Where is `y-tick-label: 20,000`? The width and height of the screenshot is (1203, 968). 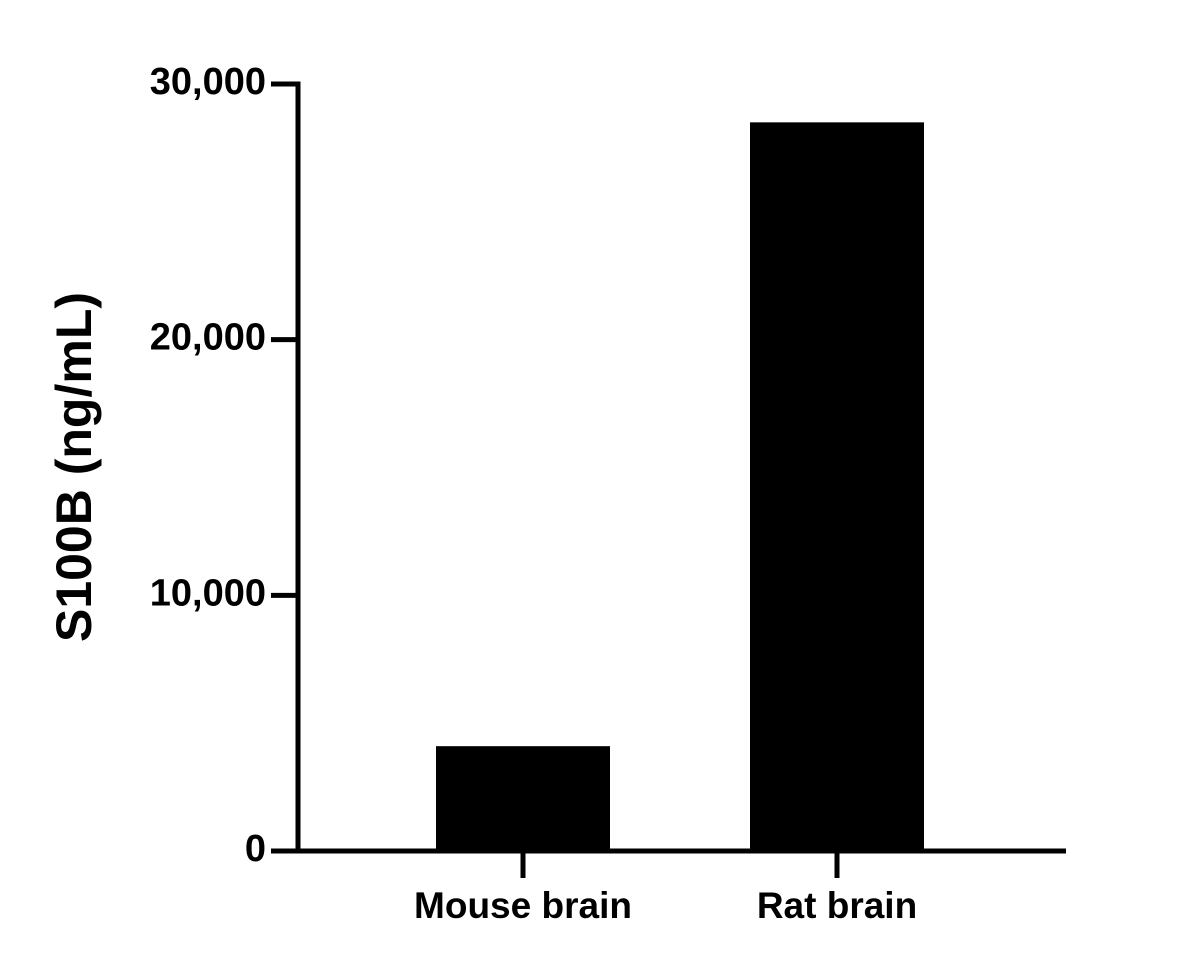
y-tick-label: 20,000 is located at coordinates (208, 338).